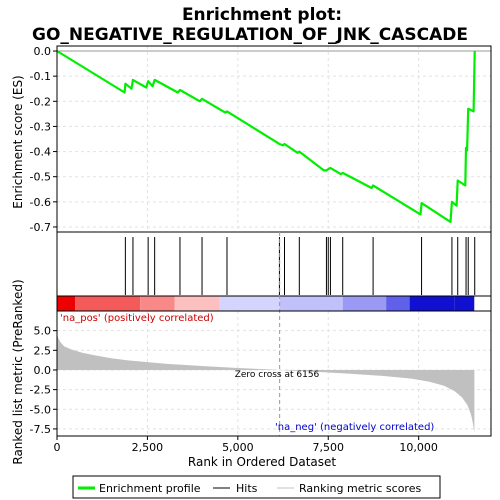 This screenshot has width=500, height=500. Describe the element at coordinates (40, 101) in the screenshot. I see `es-y-tick-label: -0.2` at that location.